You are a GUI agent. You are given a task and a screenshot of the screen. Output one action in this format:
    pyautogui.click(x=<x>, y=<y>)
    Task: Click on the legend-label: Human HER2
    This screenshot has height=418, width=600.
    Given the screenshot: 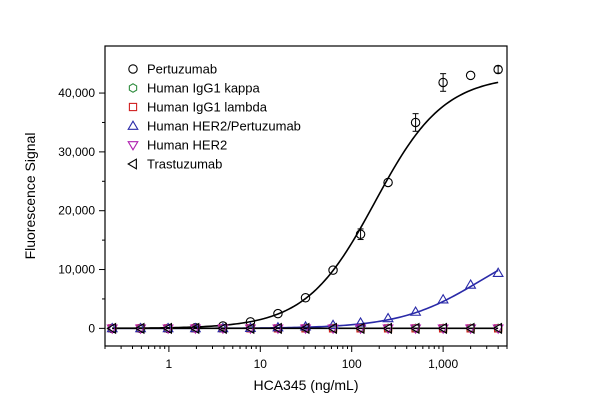 What is the action you would take?
    pyautogui.click(x=187, y=145)
    